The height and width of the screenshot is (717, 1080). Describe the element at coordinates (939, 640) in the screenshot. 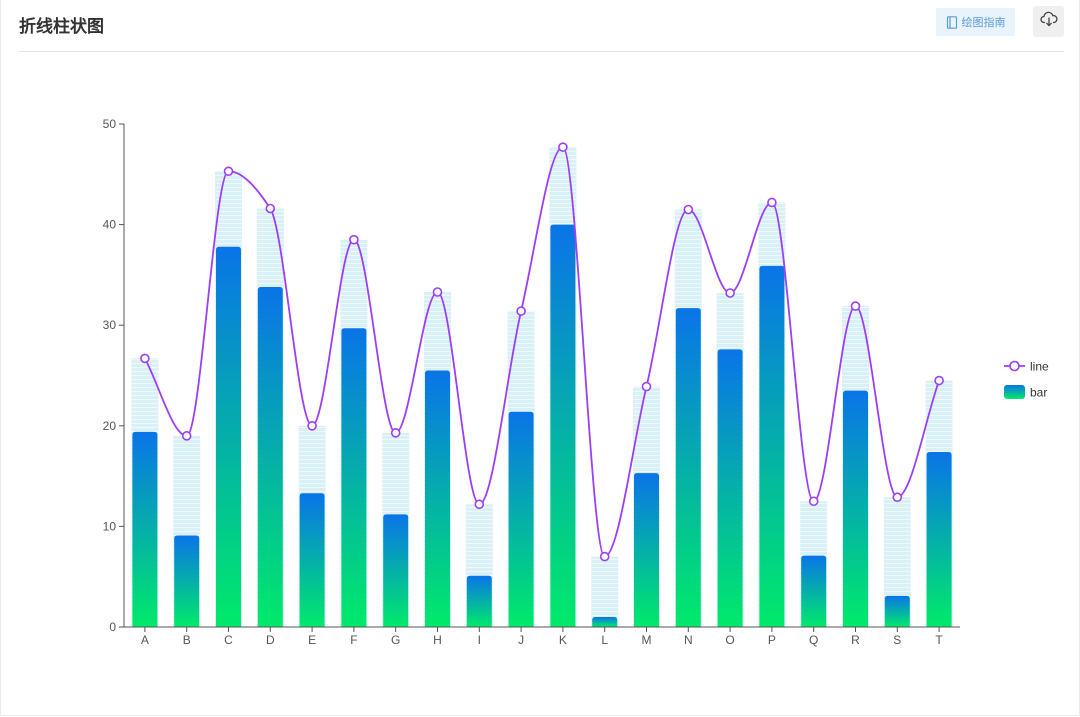

I see `x-tick-label: T` at that location.